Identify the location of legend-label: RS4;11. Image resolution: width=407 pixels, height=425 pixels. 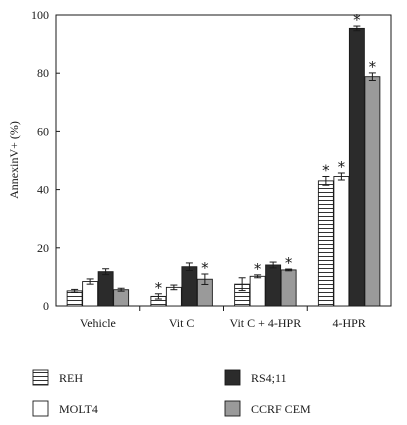
(269, 378).